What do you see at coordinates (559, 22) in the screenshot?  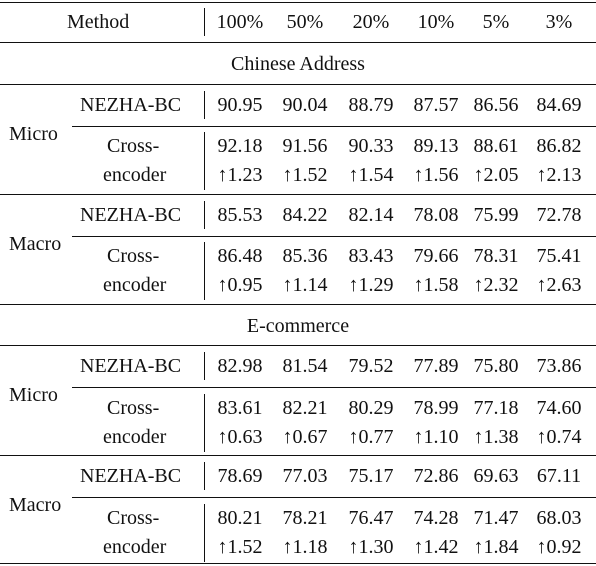 I see `column-header: 3%` at bounding box center [559, 22].